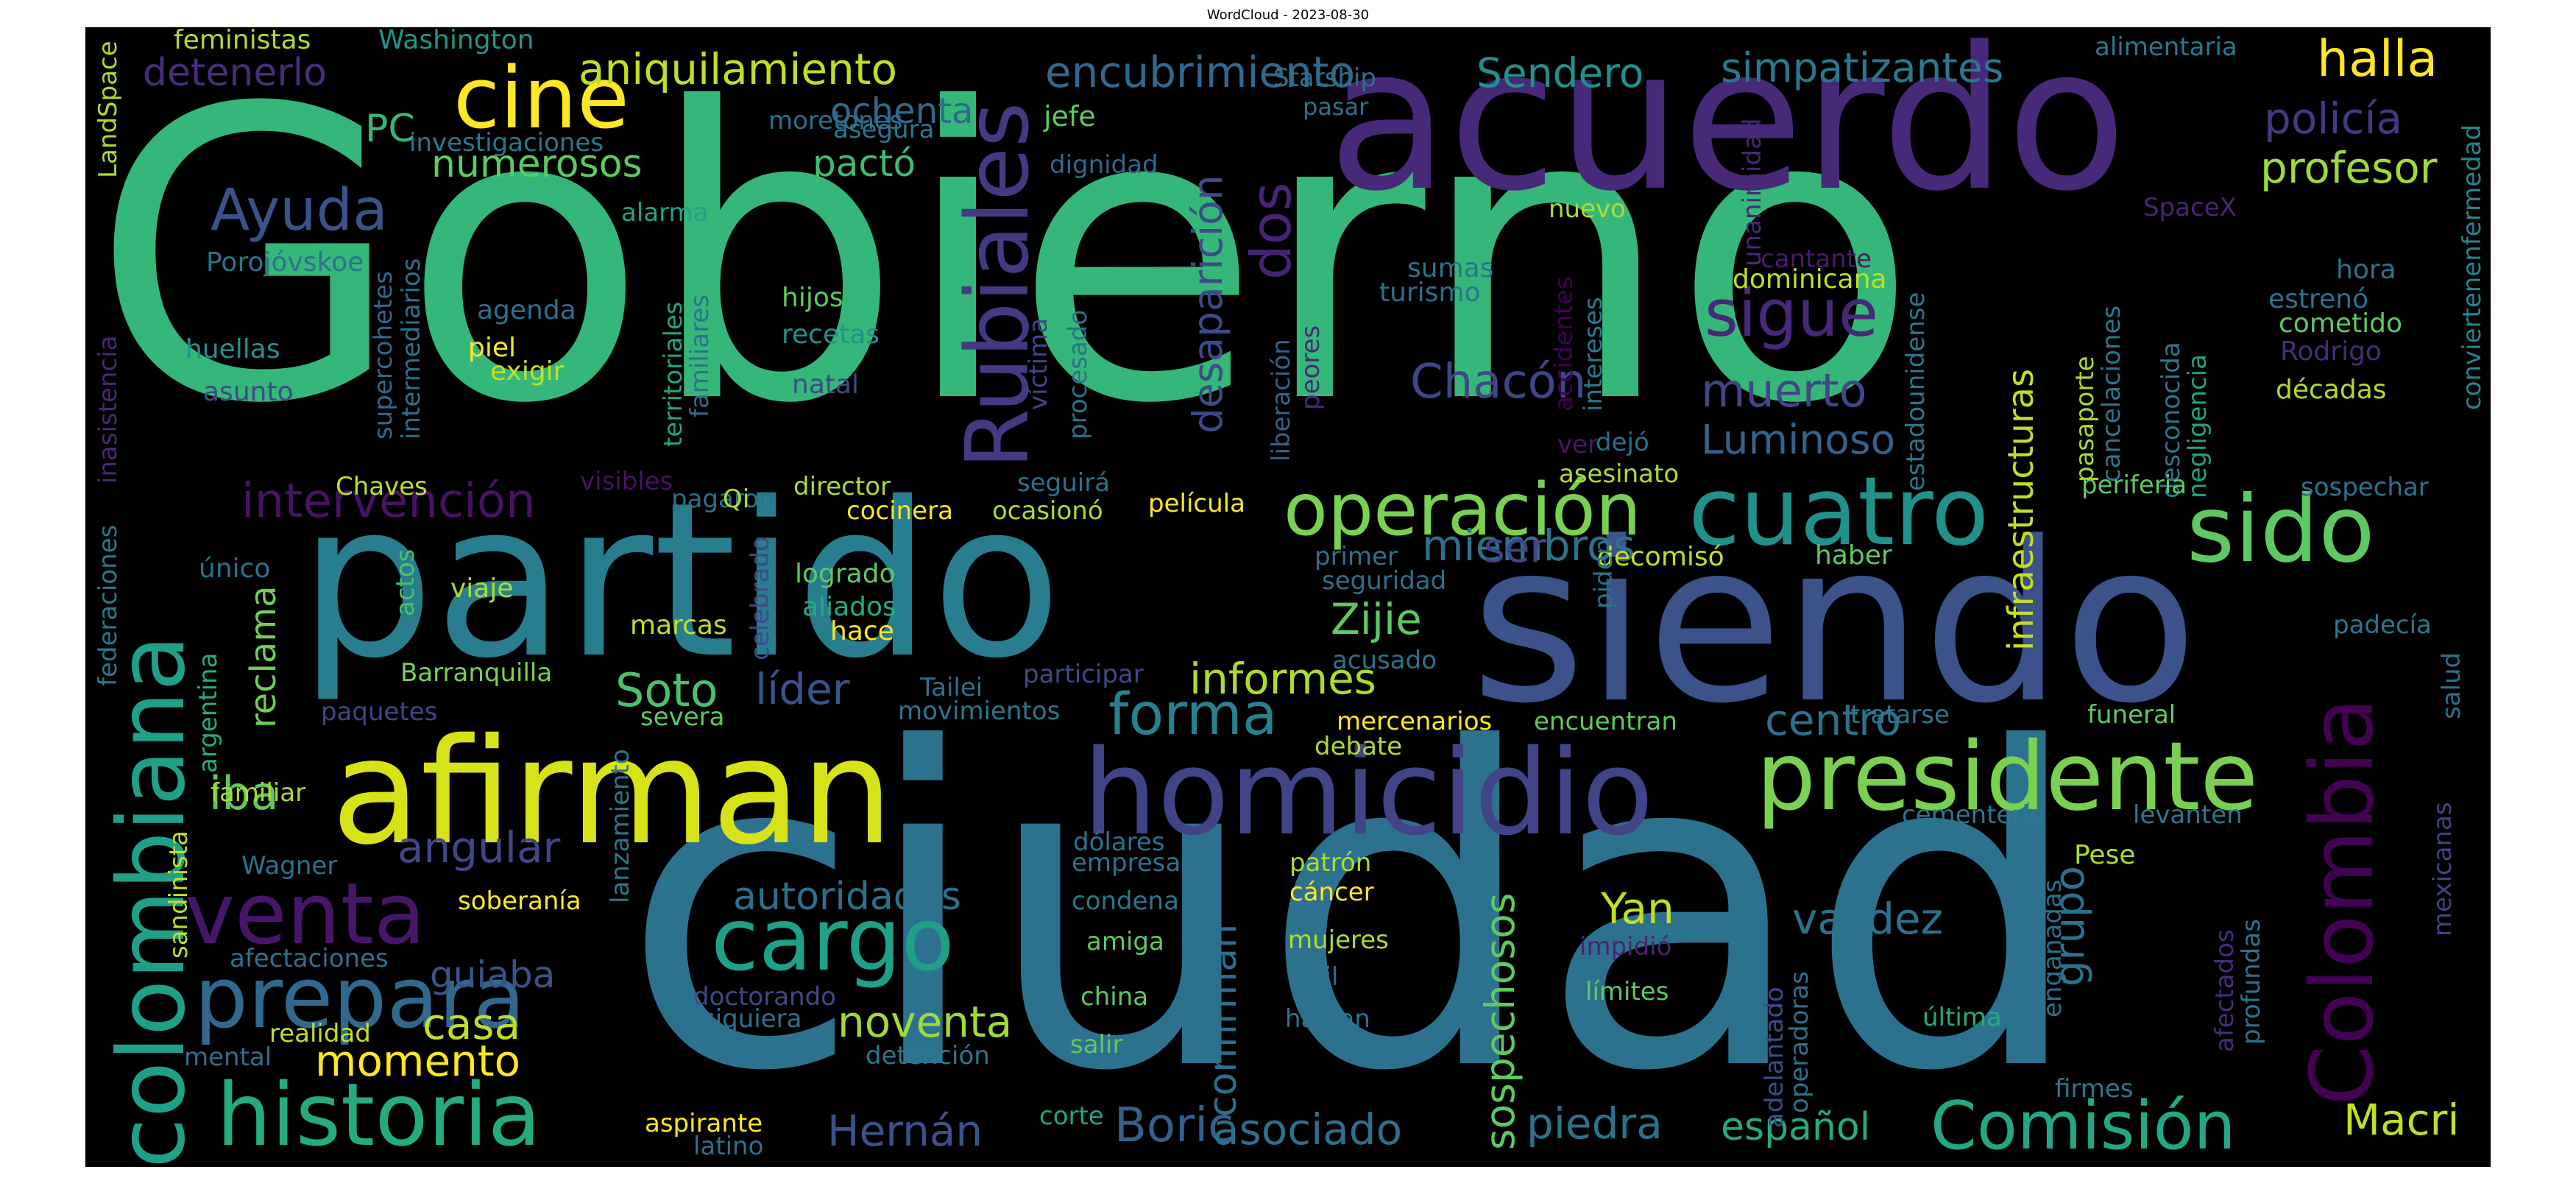 This screenshot has width=2576, height=1178. What do you see at coordinates (456, 41) in the screenshot?
I see `word: Washington` at bounding box center [456, 41].